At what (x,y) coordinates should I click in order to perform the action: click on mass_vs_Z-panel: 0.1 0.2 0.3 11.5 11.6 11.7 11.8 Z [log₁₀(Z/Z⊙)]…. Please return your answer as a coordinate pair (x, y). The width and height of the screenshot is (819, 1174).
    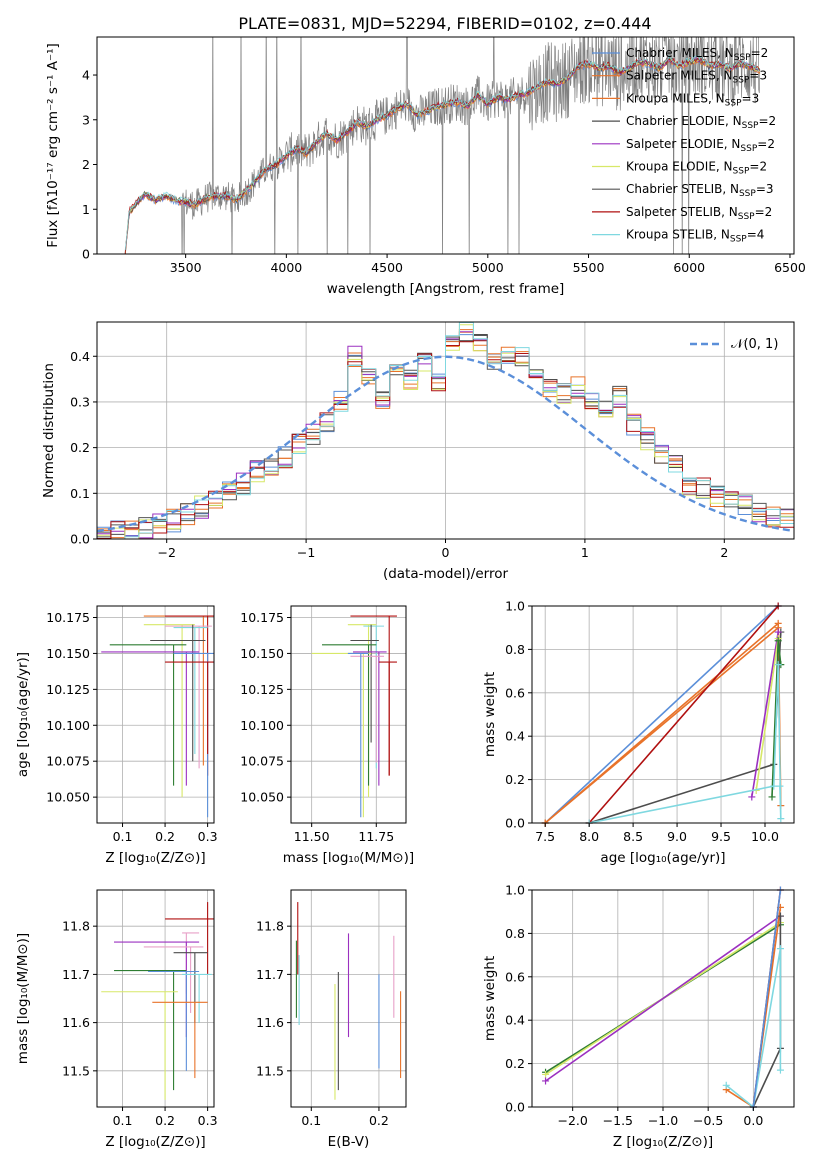
    Looking at the image, I should click on (116, 1019).